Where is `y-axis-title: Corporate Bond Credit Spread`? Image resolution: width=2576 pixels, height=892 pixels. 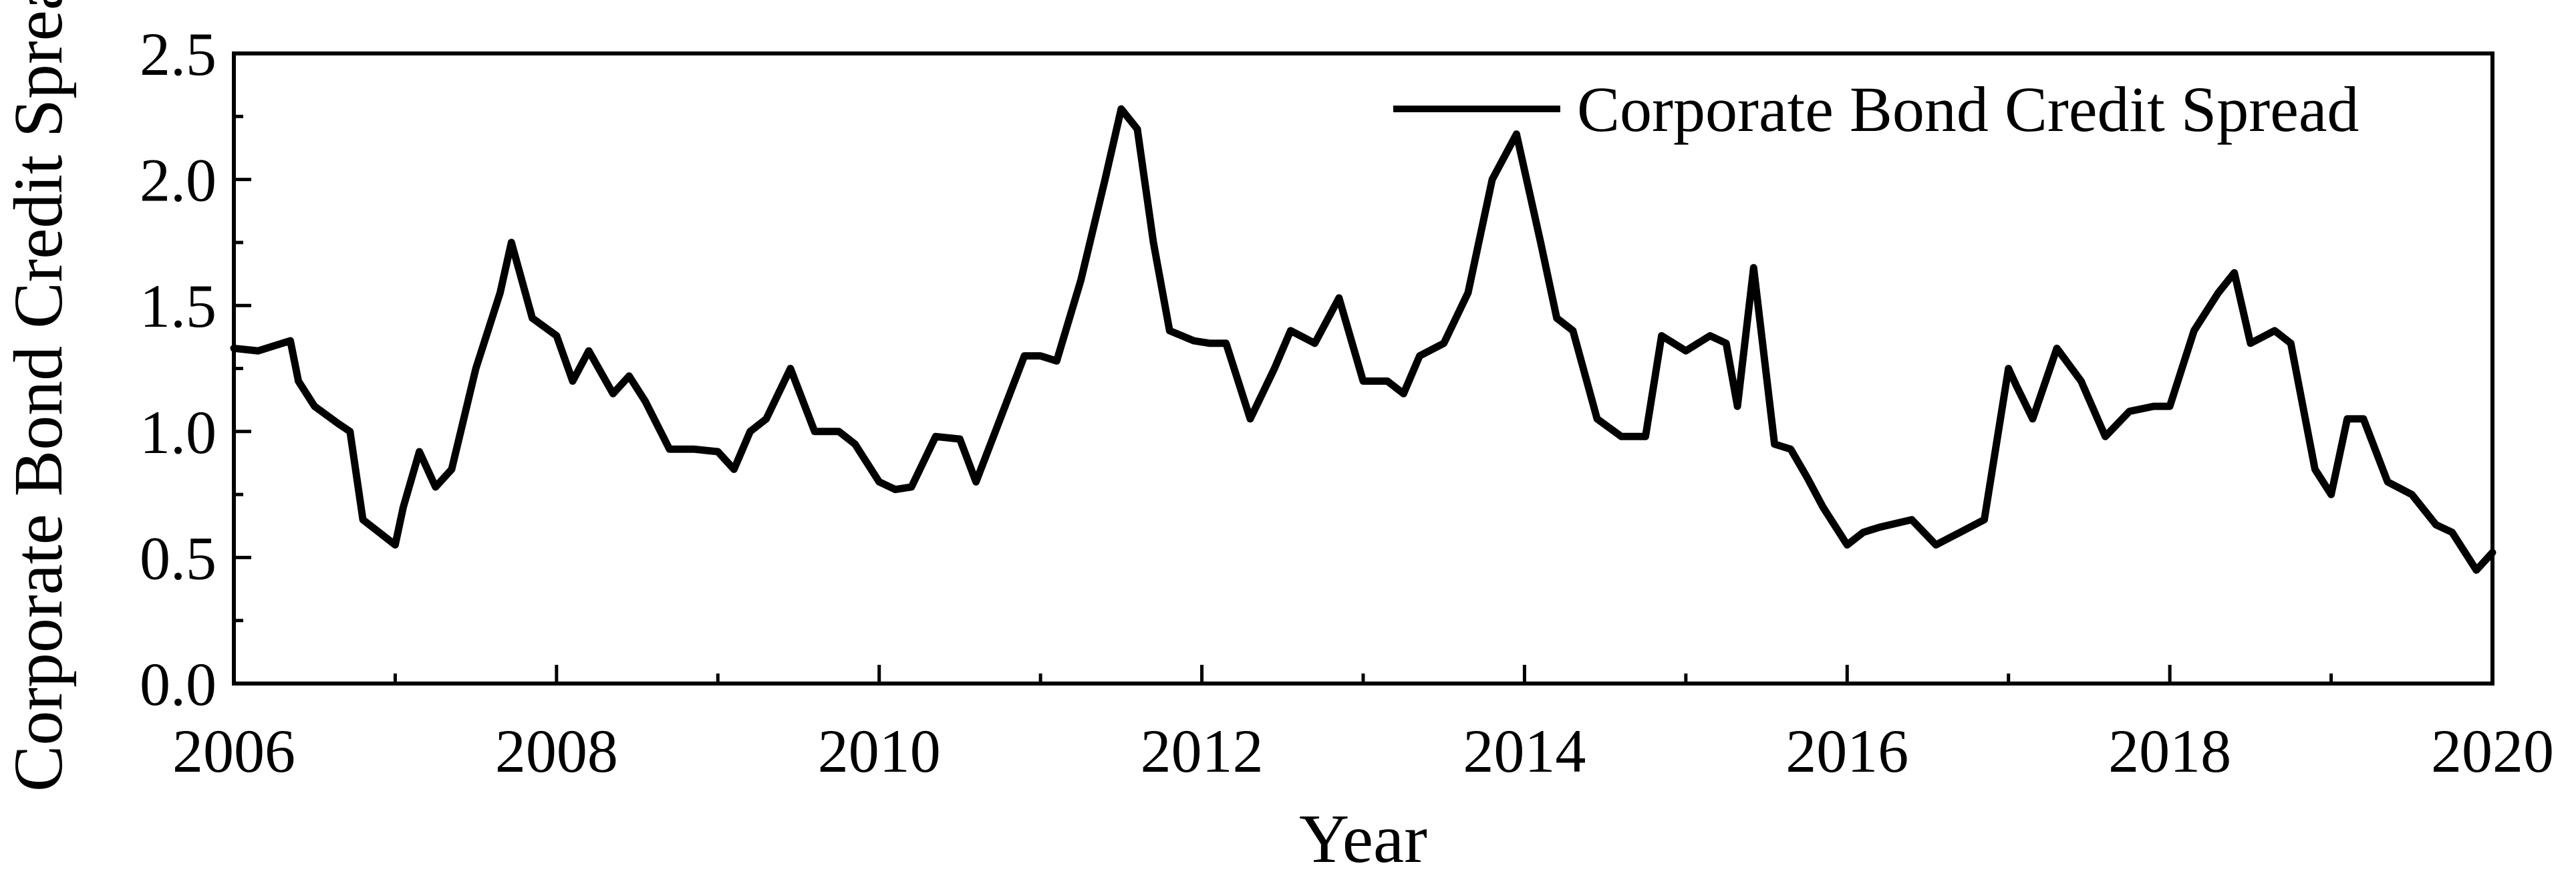 y-axis-title: Corporate Bond Credit Spread is located at coordinates (38, 396).